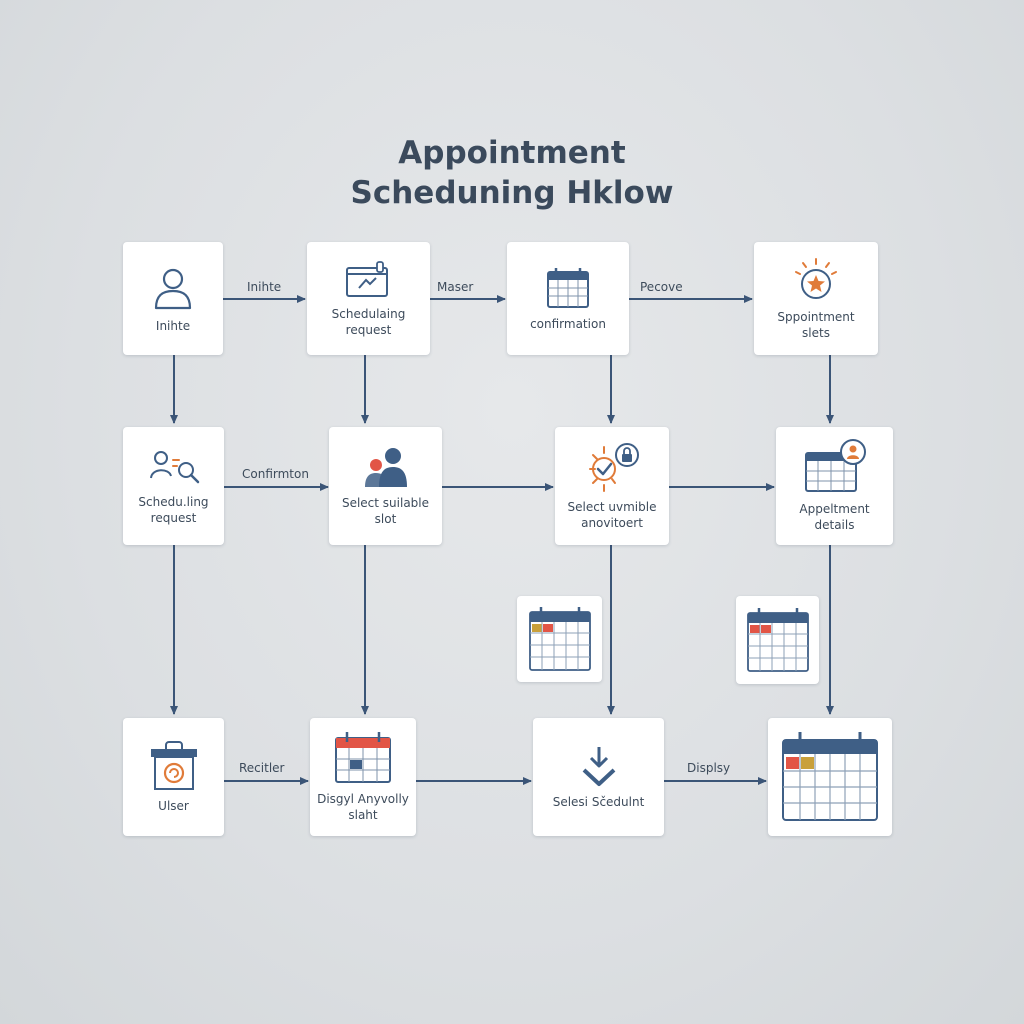 The image size is (1024, 1024). Describe the element at coordinates (612, 515) in the screenshot. I see `node-label: Select uvmible anovitoert` at that location.